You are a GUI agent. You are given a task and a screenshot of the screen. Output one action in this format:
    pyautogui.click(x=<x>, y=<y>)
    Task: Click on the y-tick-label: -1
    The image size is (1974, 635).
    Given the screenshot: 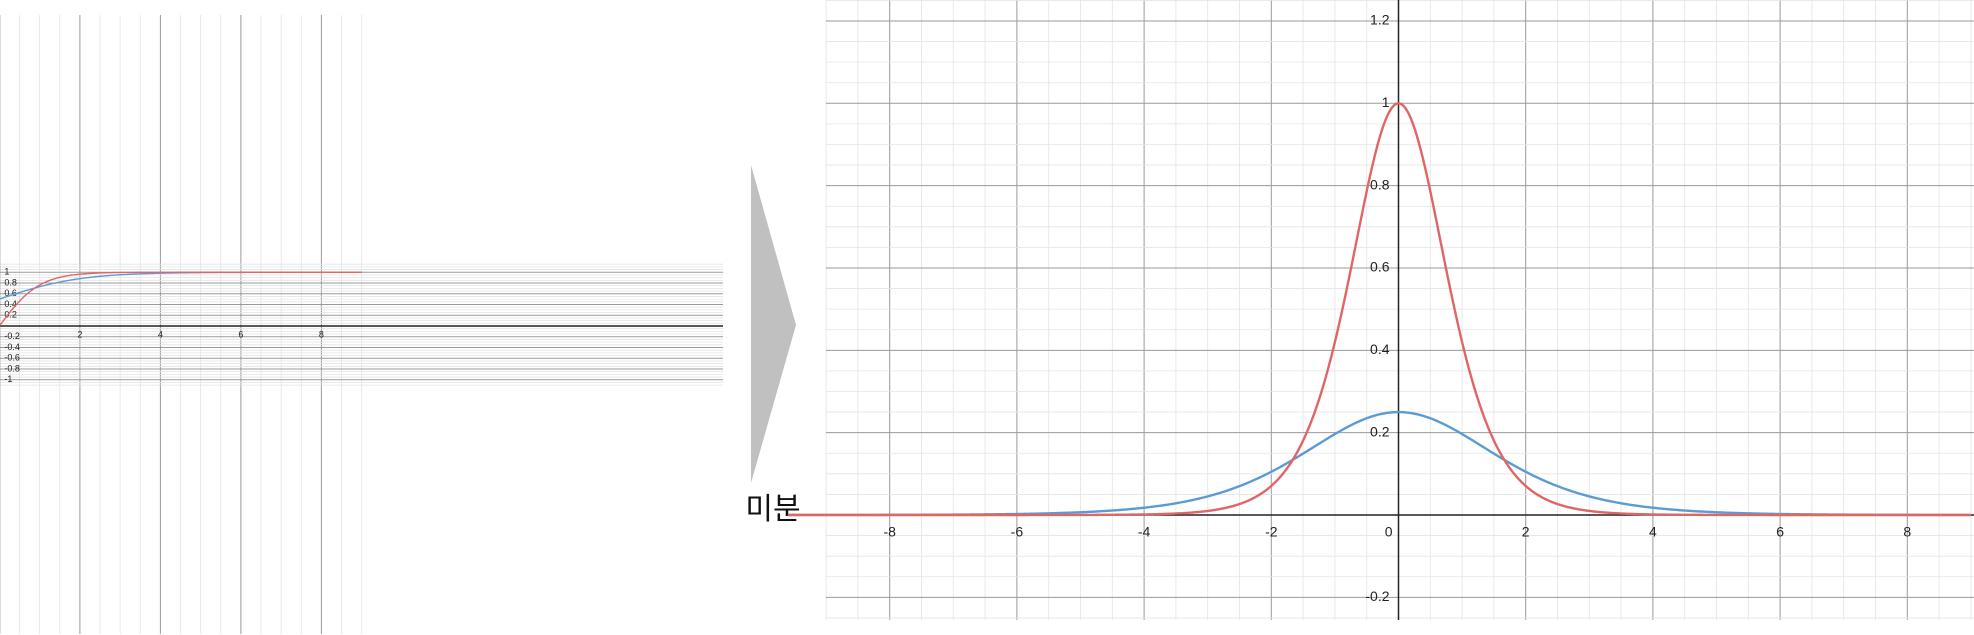 What is the action you would take?
    pyautogui.click(x=8, y=379)
    